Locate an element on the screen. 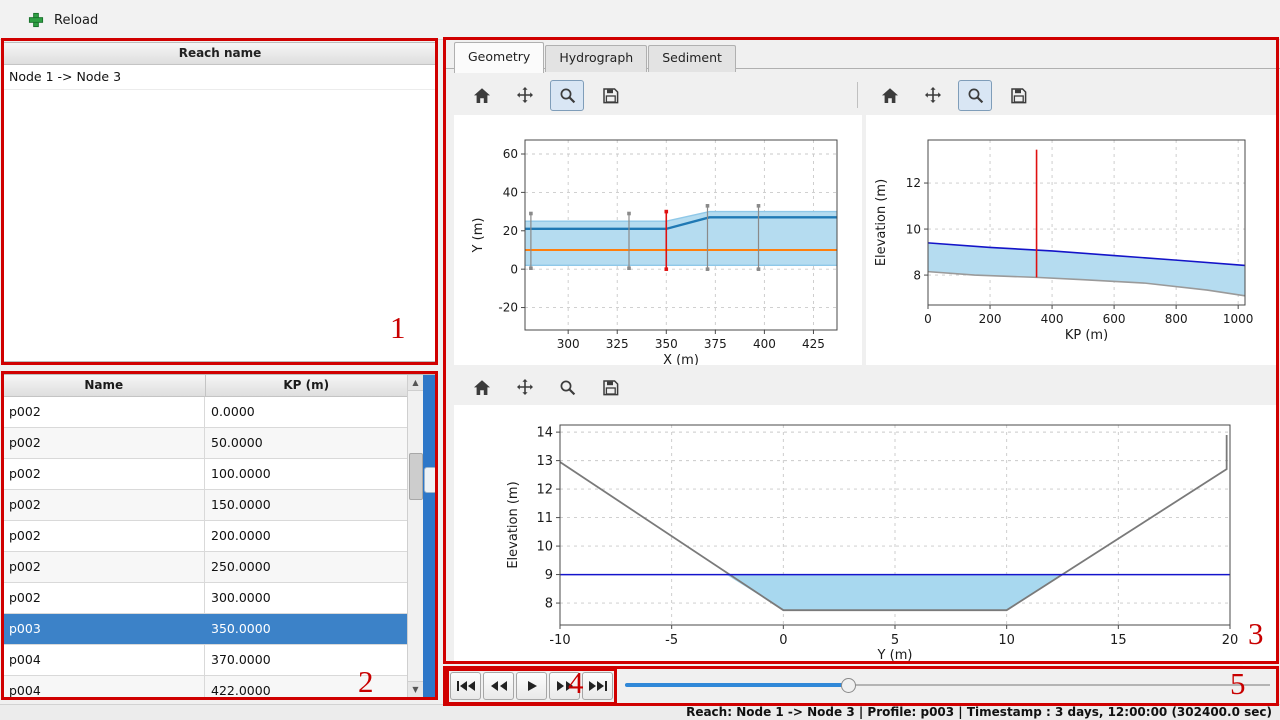 This screenshot has width=1280, height=720. annotation-label-1: 1 is located at coordinates (398, 327).